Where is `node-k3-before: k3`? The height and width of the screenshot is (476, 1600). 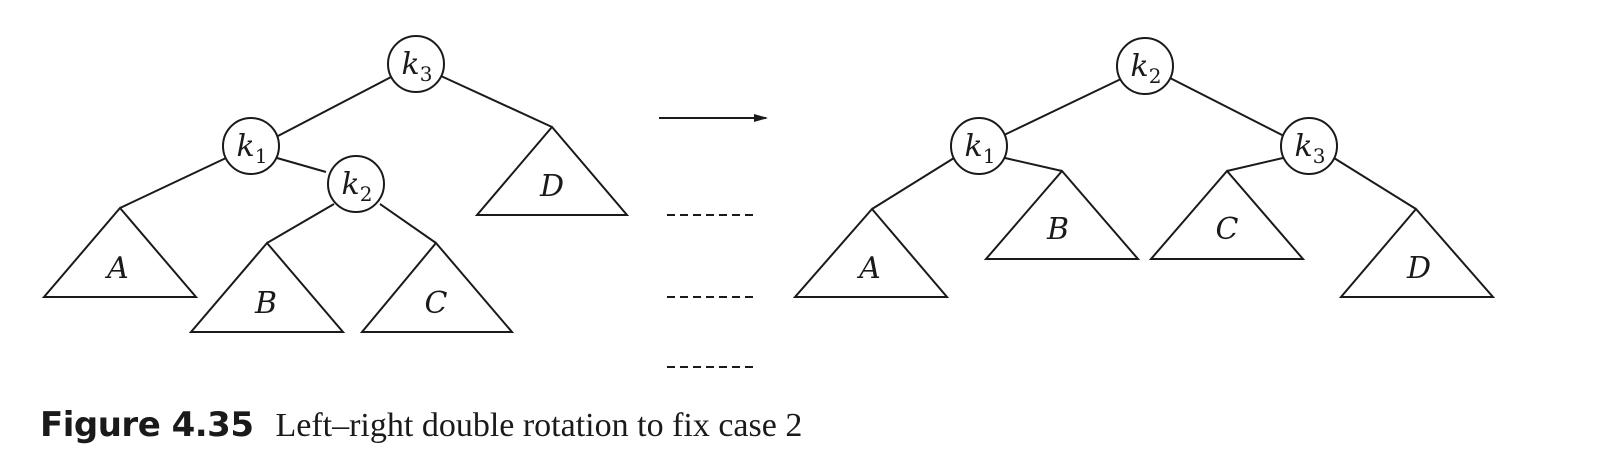 node-k3-before: k3 is located at coordinates (416, 64).